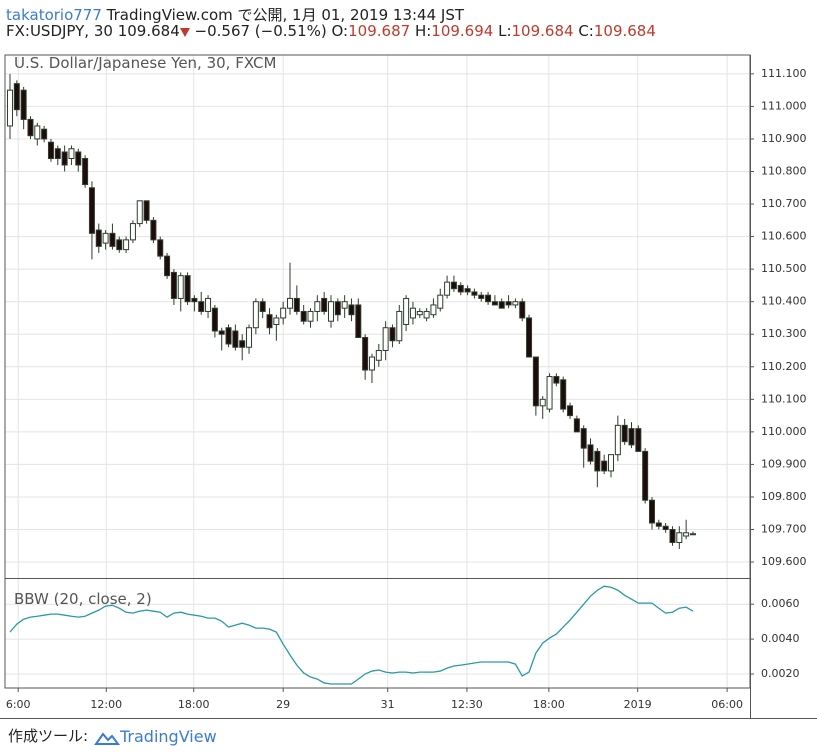  I want to click on symbol: FX:USDJPY, 30, so click(59, 31).